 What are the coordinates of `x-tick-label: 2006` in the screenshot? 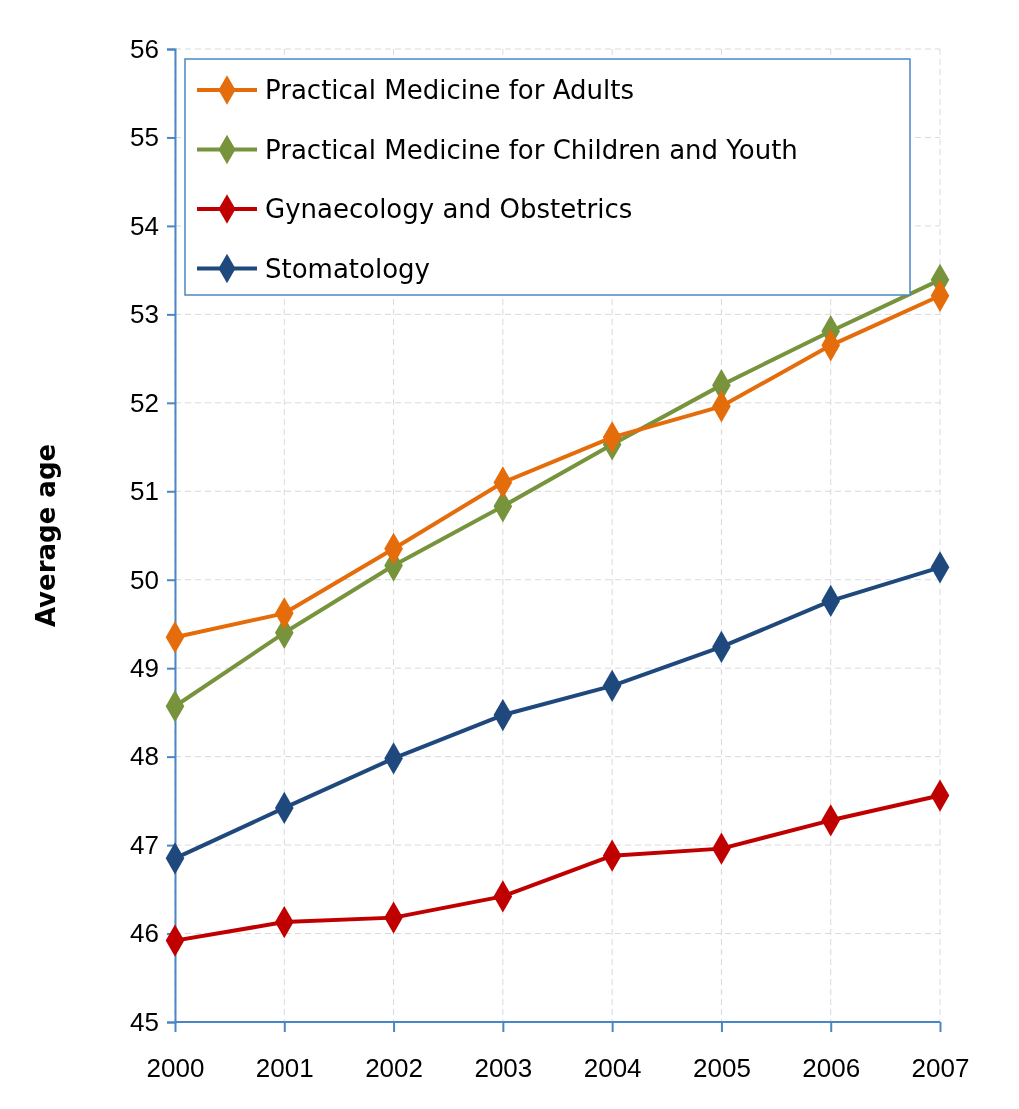 It's located at (831, 1067).